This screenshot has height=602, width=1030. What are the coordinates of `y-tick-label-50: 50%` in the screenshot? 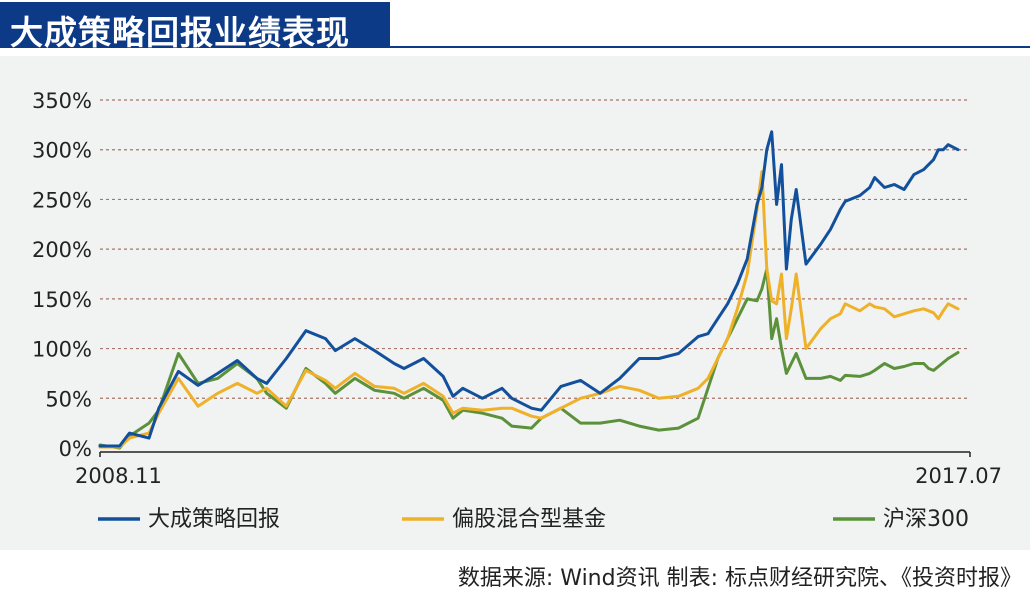 It's located at (68, 399).